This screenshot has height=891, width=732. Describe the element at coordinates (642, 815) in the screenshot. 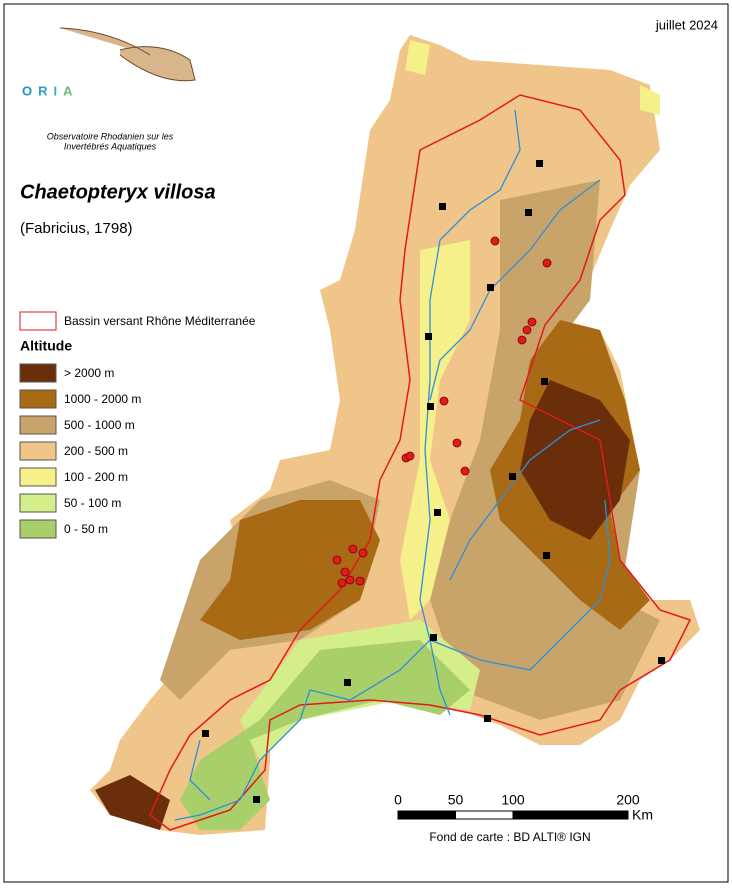

I see `scale-unit: Km` at that location.